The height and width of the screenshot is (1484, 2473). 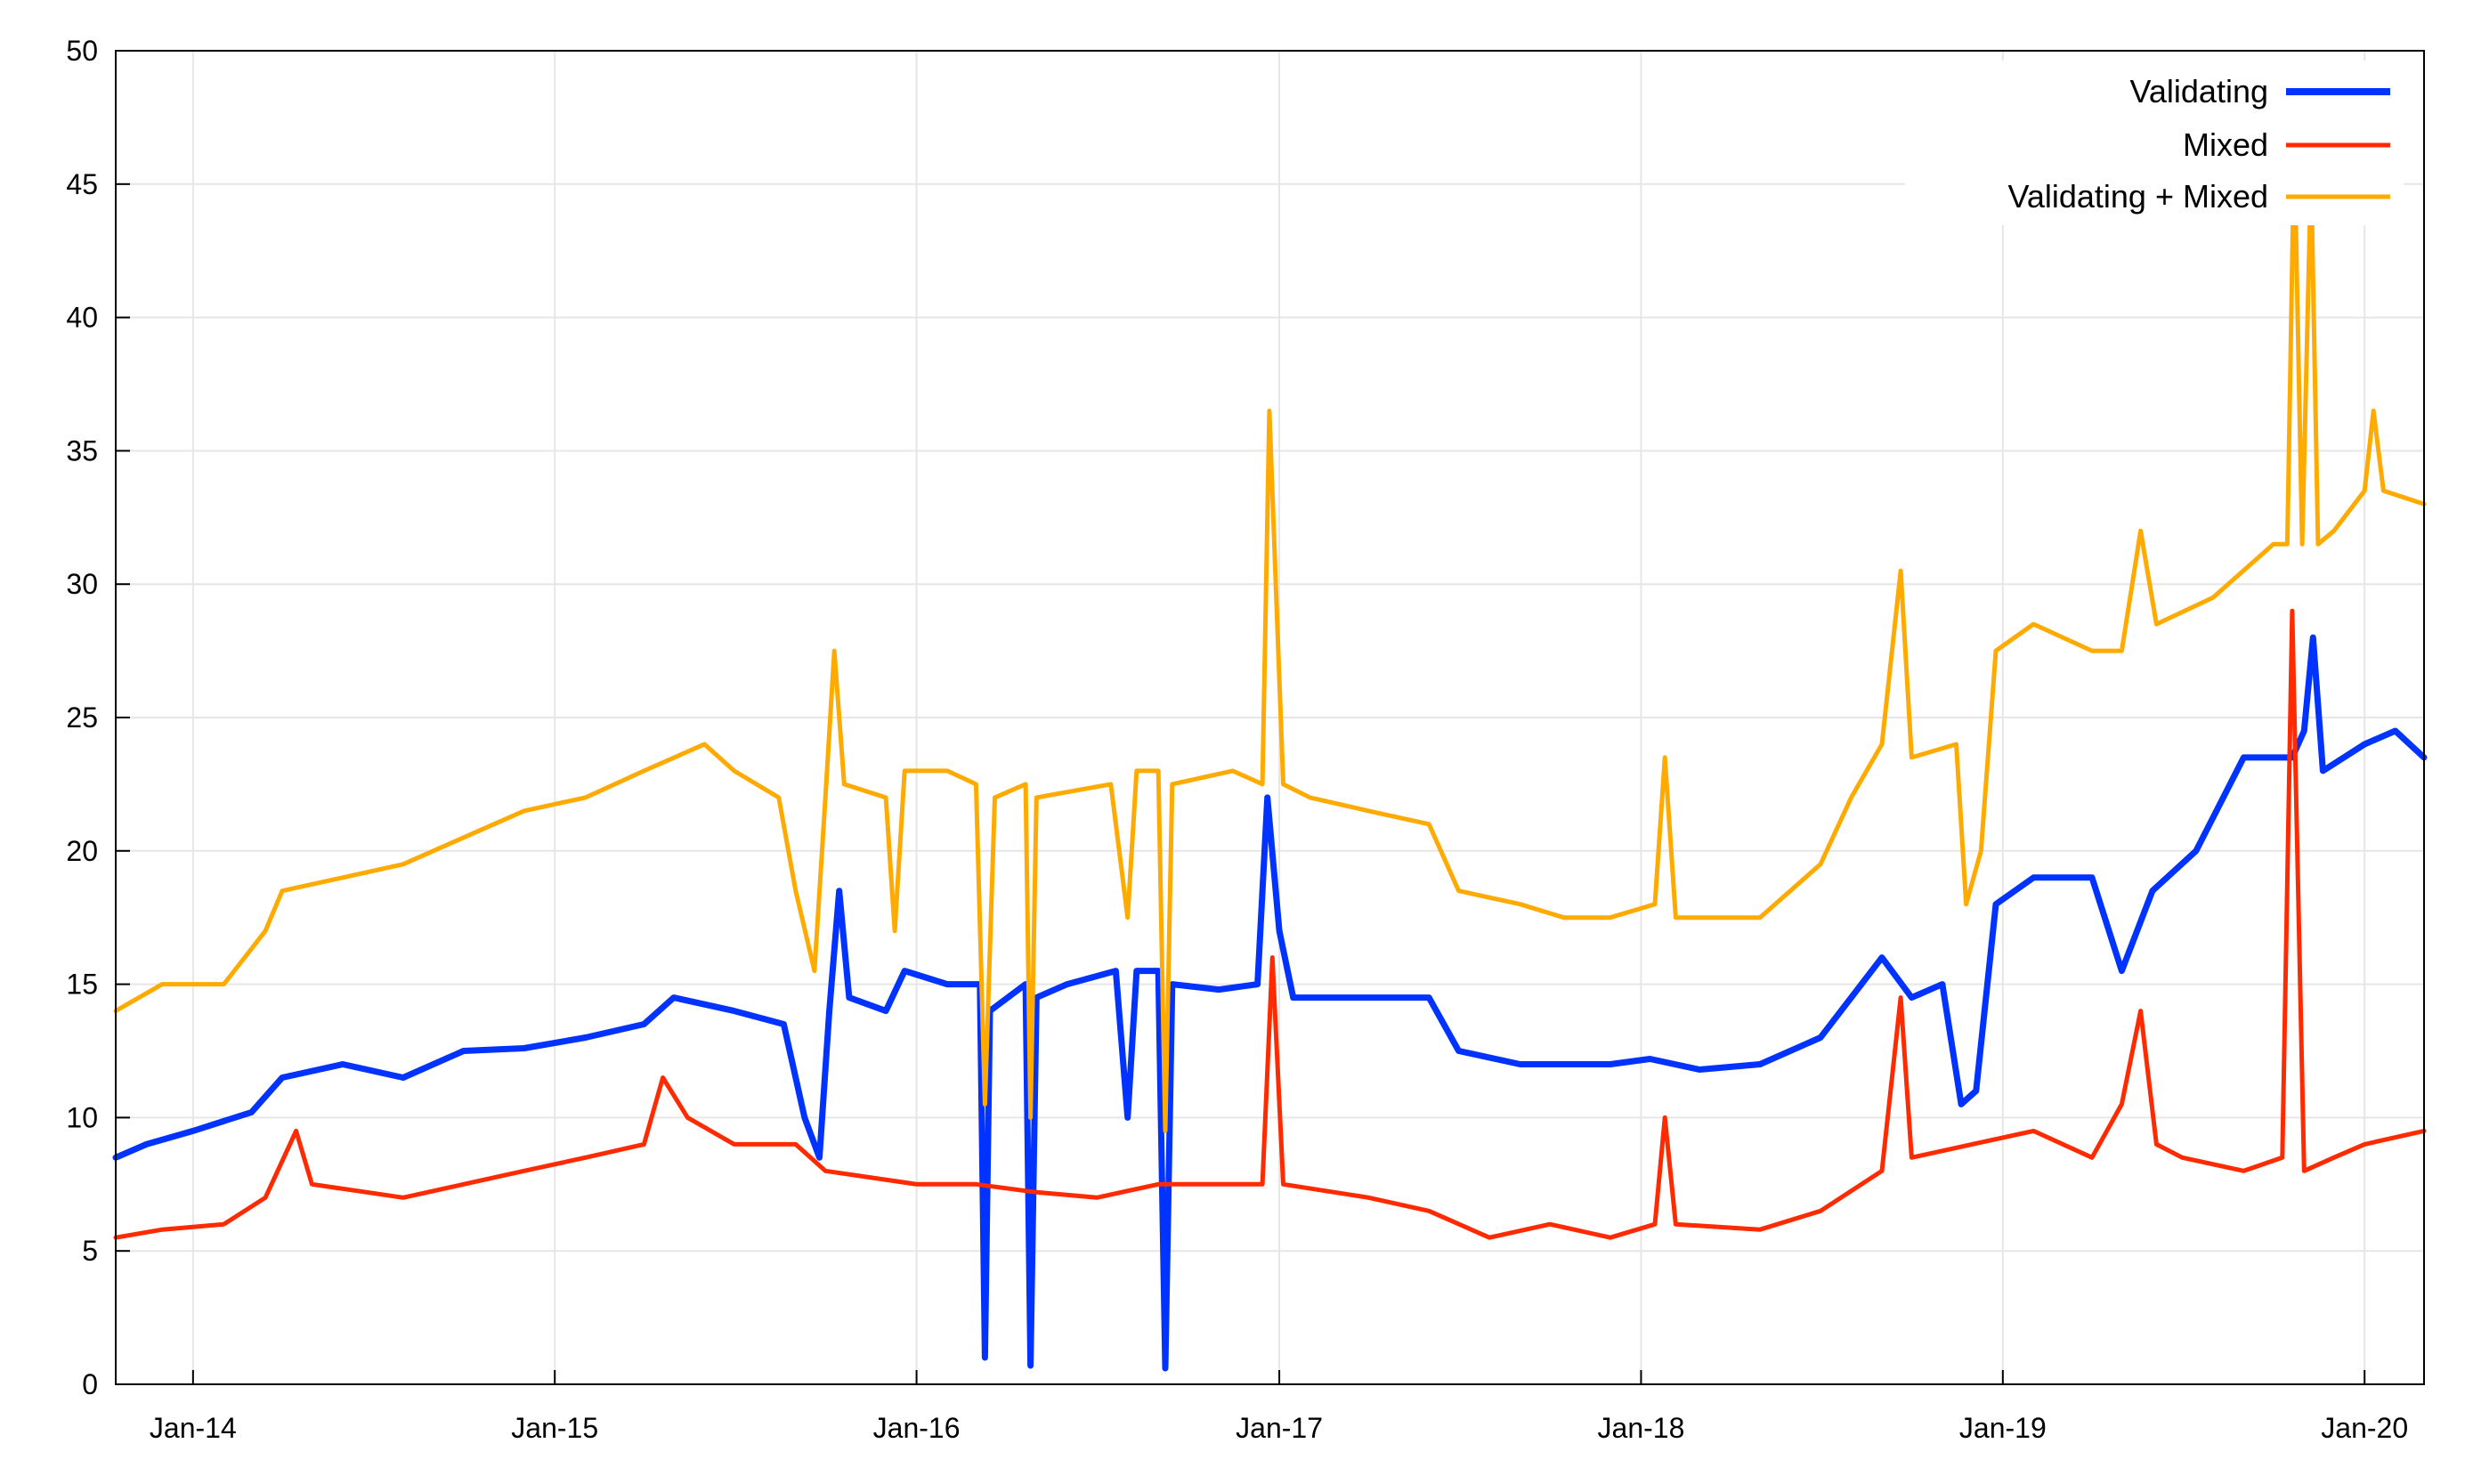 What do you see at coordinates (554, 1428) in the screenshot?
I see `x-tick-label: Jan-15` at bounding box center [554, 1428].